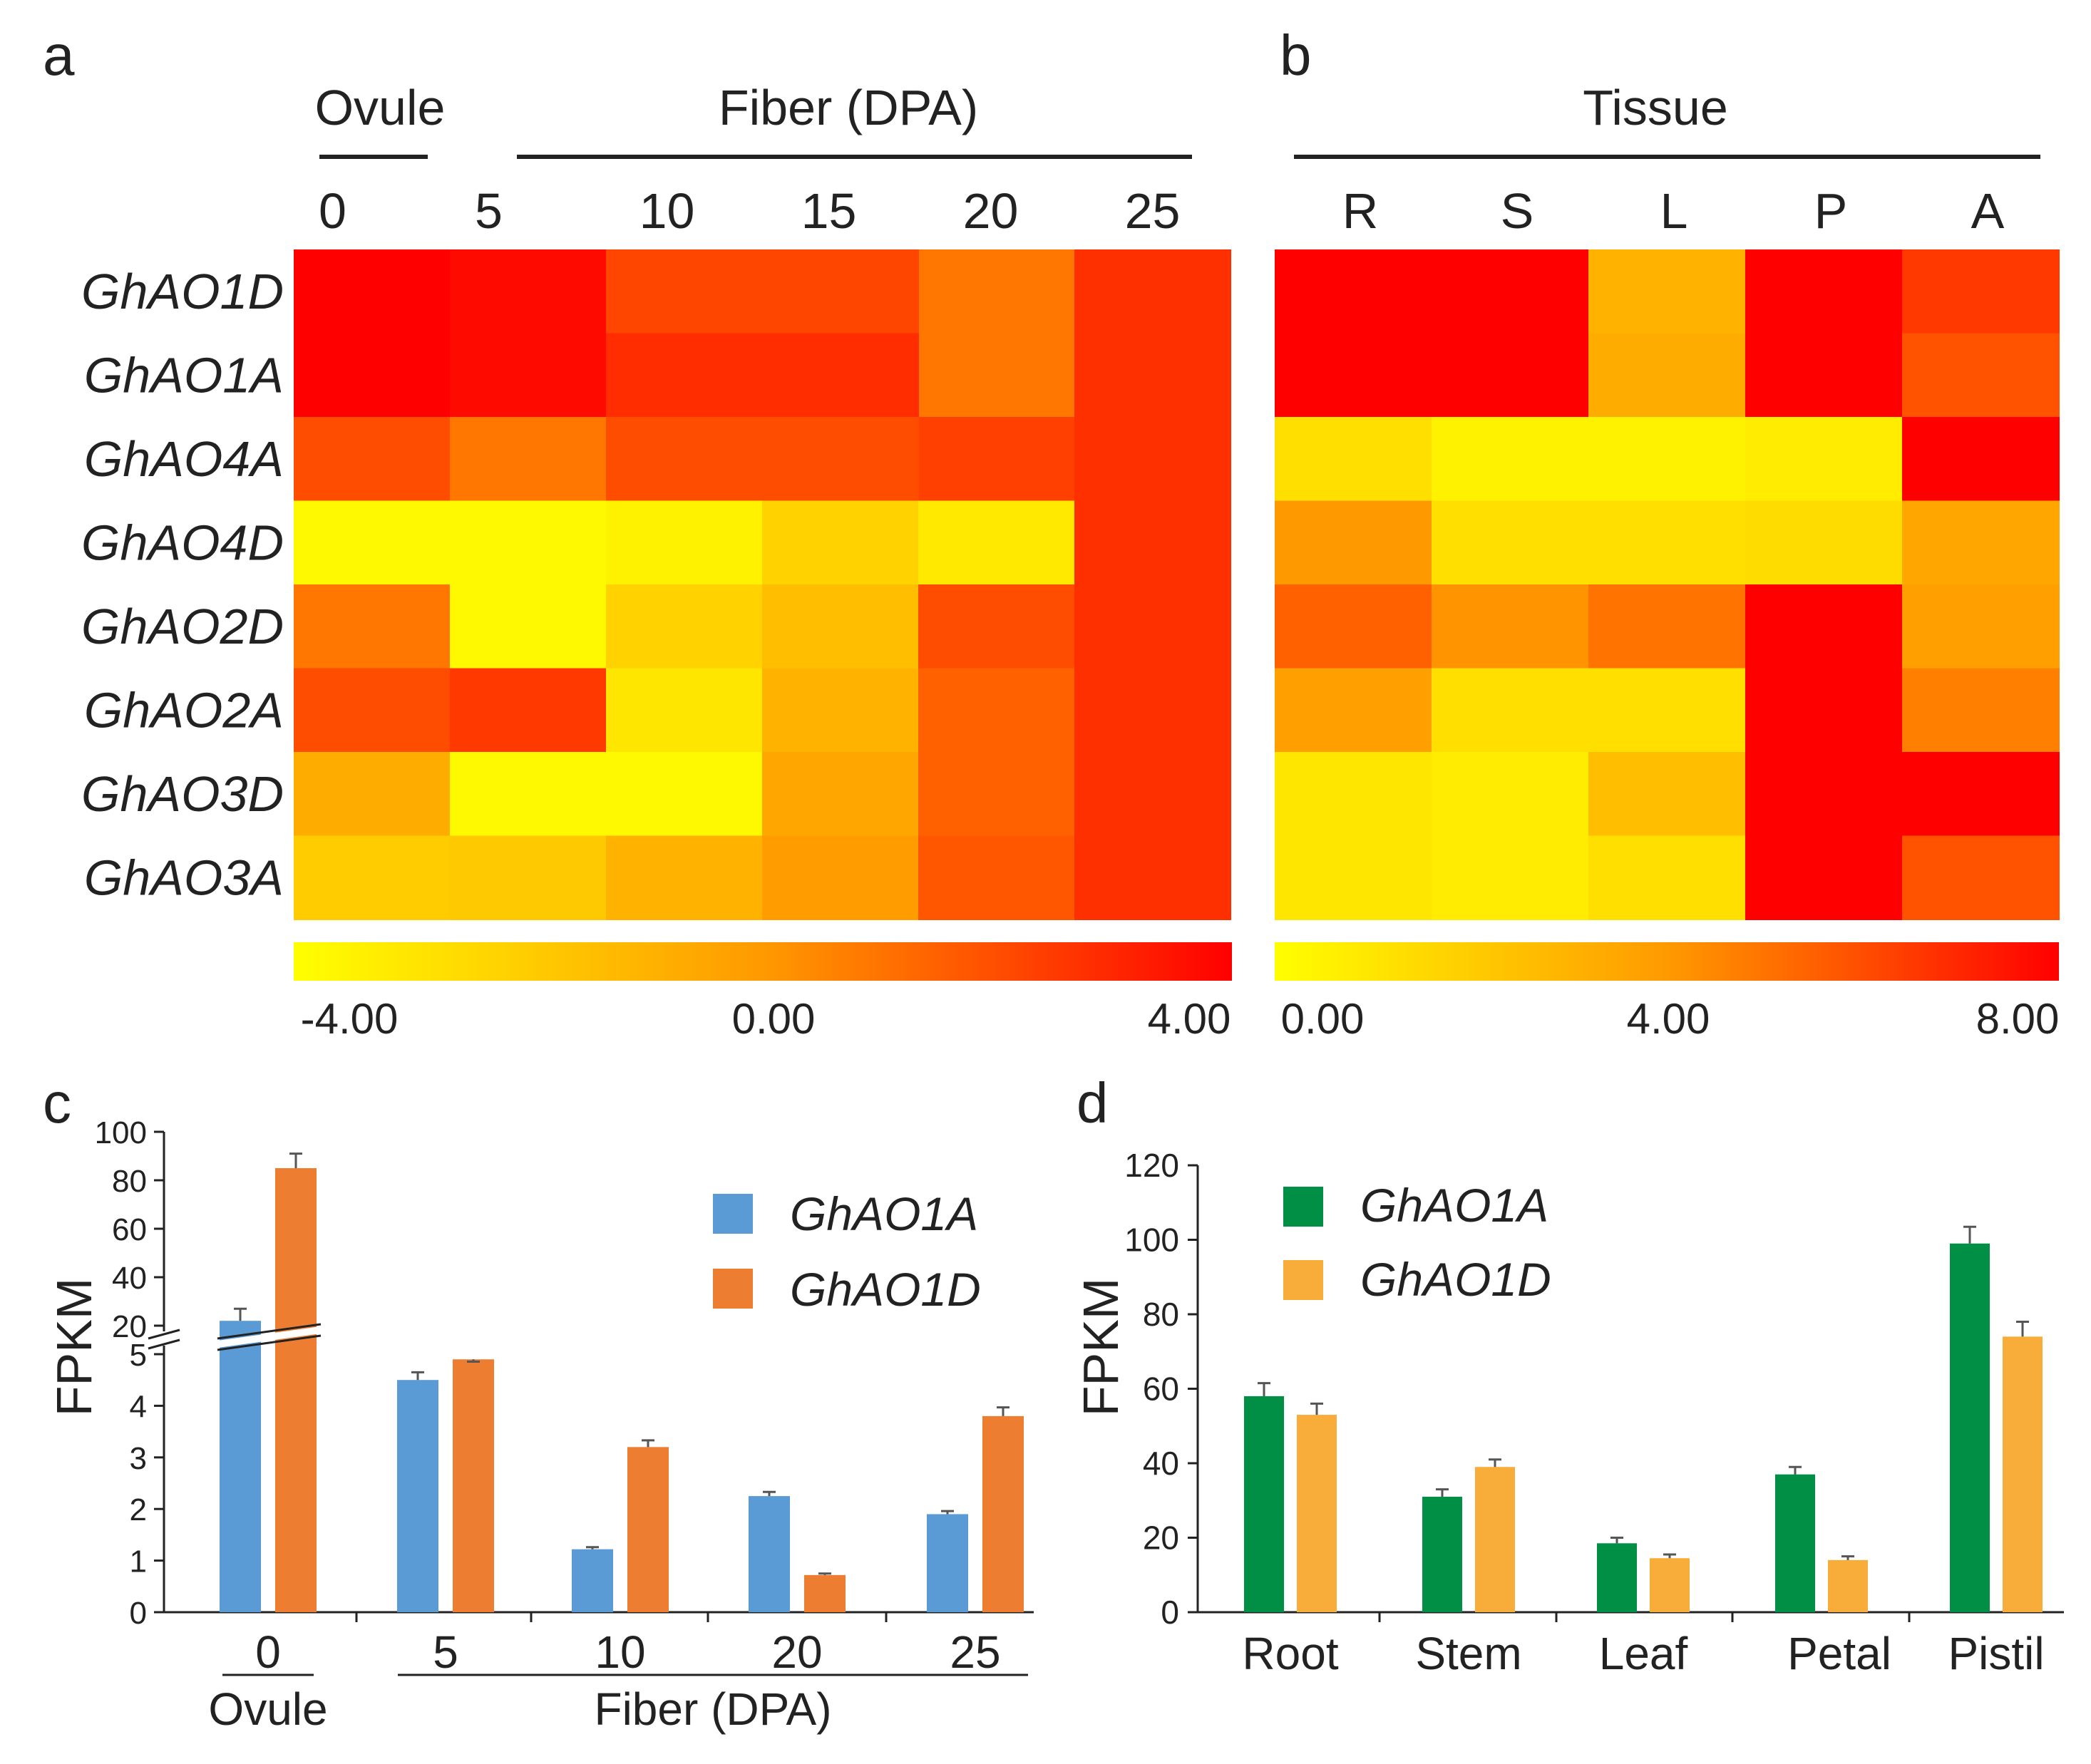 The width and height of the screenshot is (2091, 1764). I want to click on heat-b-cell-GhAO3A-A, so click(1981, 877).